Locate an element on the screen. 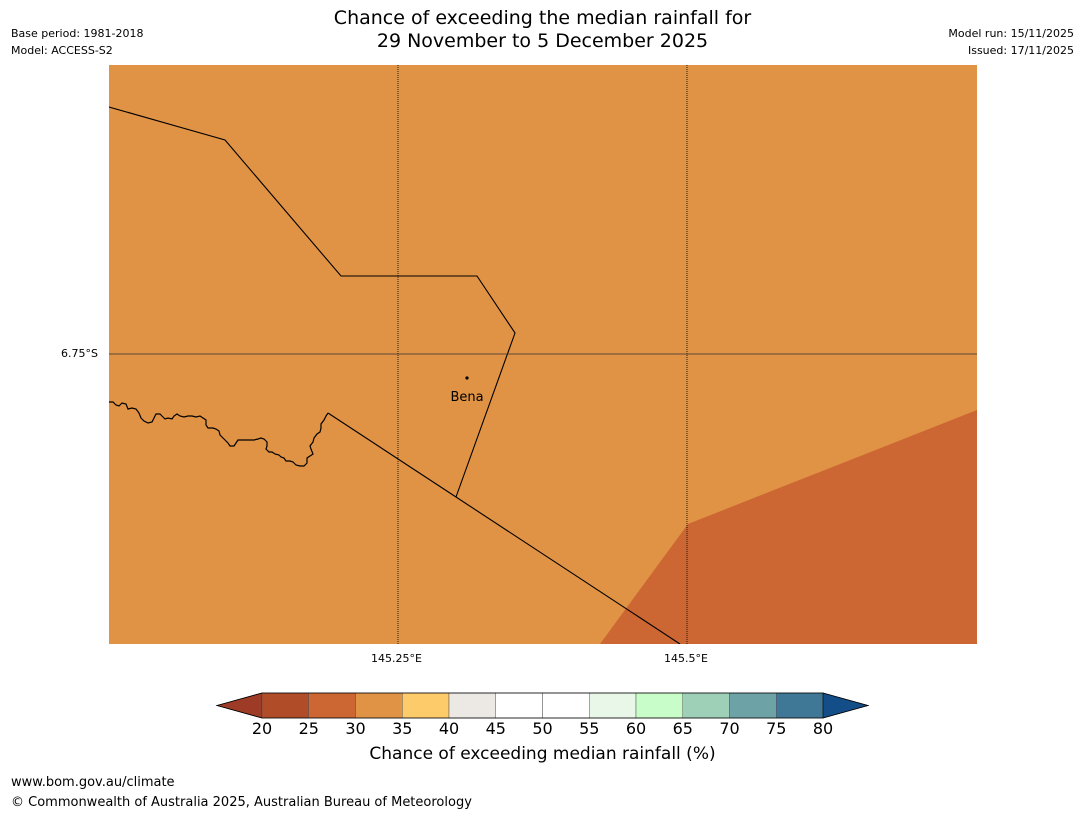  title-line-2: 29 November to 5 December 2025 is located at coordinates (542, 41).